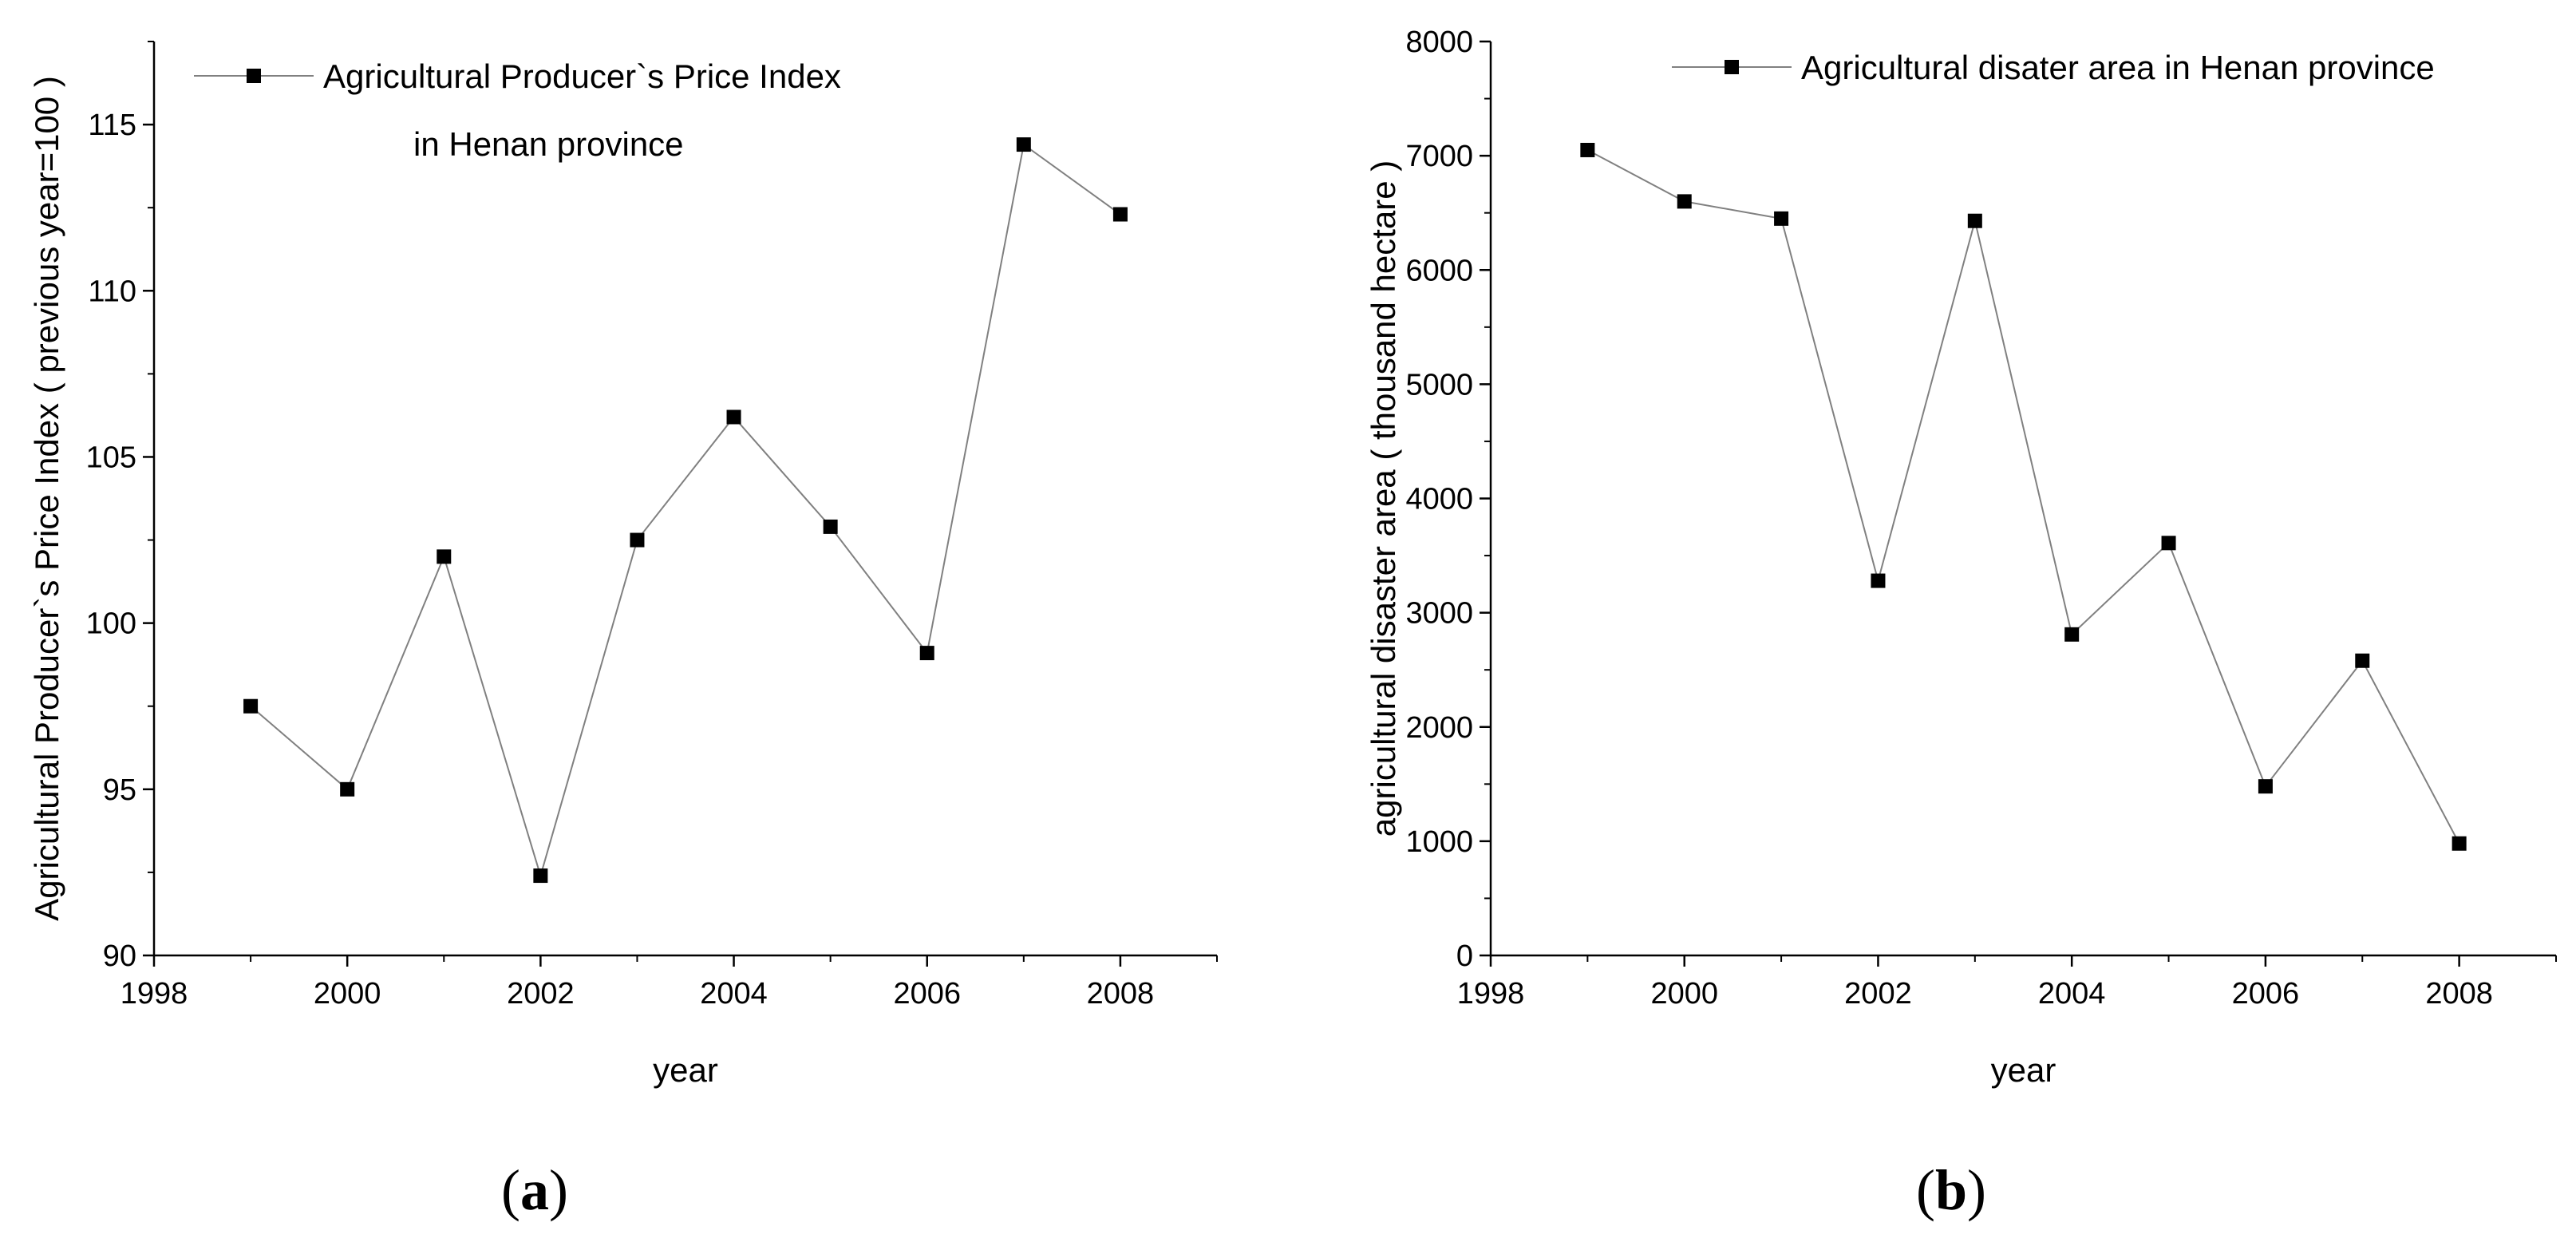 Image resolution: width=2576 pixels, height=1242 pixels. Describe the element at coordinates (1439, 728) in the screenshot. I see `y-tick-label: 2000` at that location.